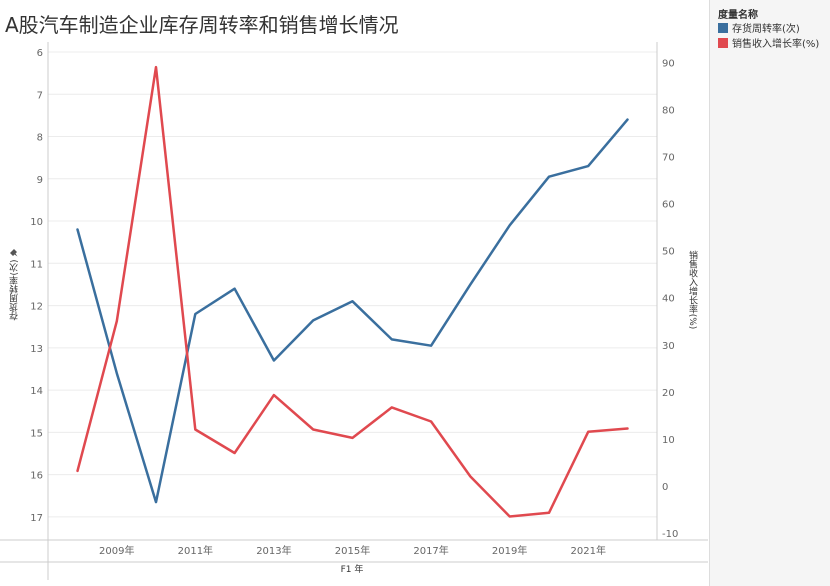 This screenshot has width=830, height=586. Describe the element at coordinates (668, 252) in the screenshot. I see `y-right-tick-label: 50` at that location.